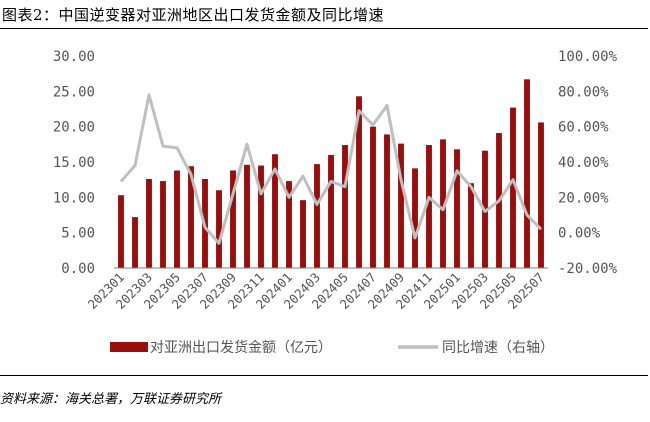 This screenshot has width=650, height=422. Describe the element at coordinates (129, 347) in the screenshot. I see `legend-bar-swatch` at that location.